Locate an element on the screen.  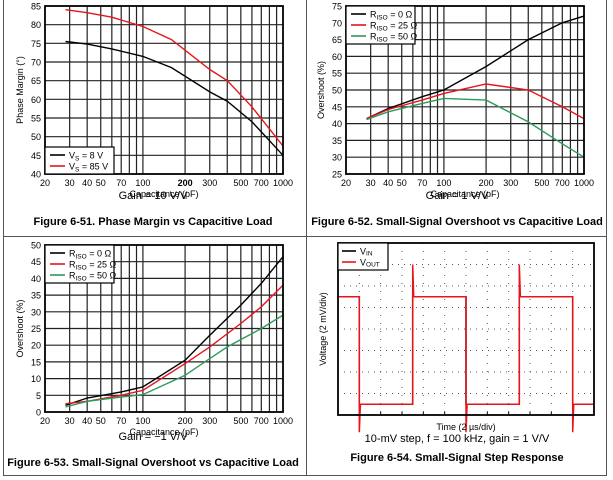
y-tick-label: 5 is located at coordinates (38, 396).